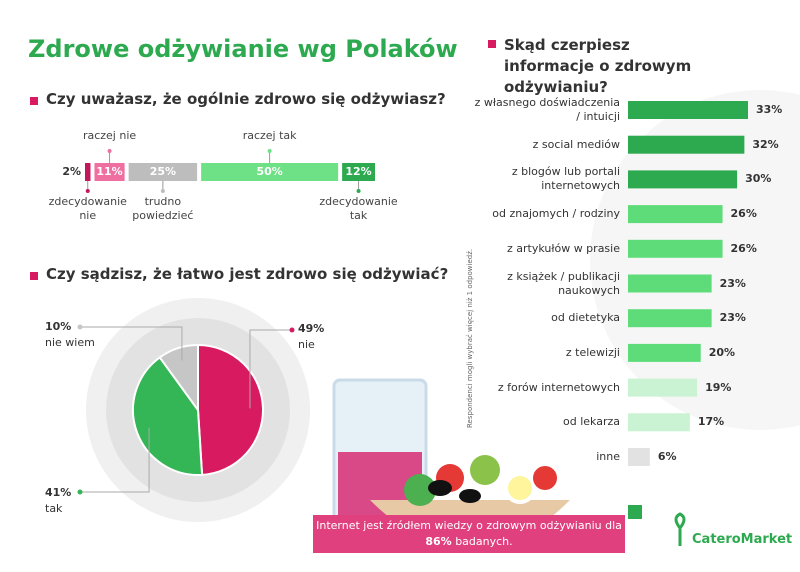  Describe the element at coordinates (722, 352) in the screenshot. I see `value-label: 20%` at that location.